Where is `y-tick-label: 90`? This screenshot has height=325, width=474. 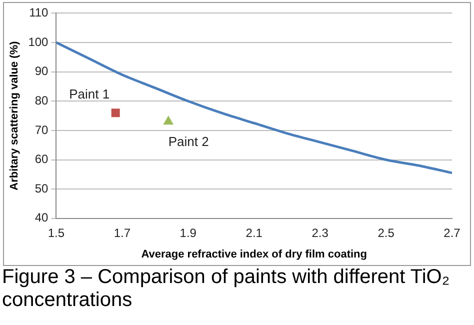 y-tick-label: 90 is located at coordinates (41, 71).